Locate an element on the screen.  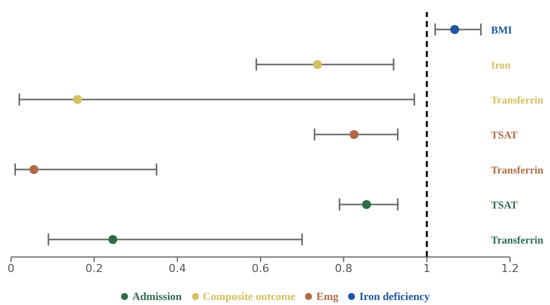
y-tick-label: BMI is located at coordinates (501, 31).